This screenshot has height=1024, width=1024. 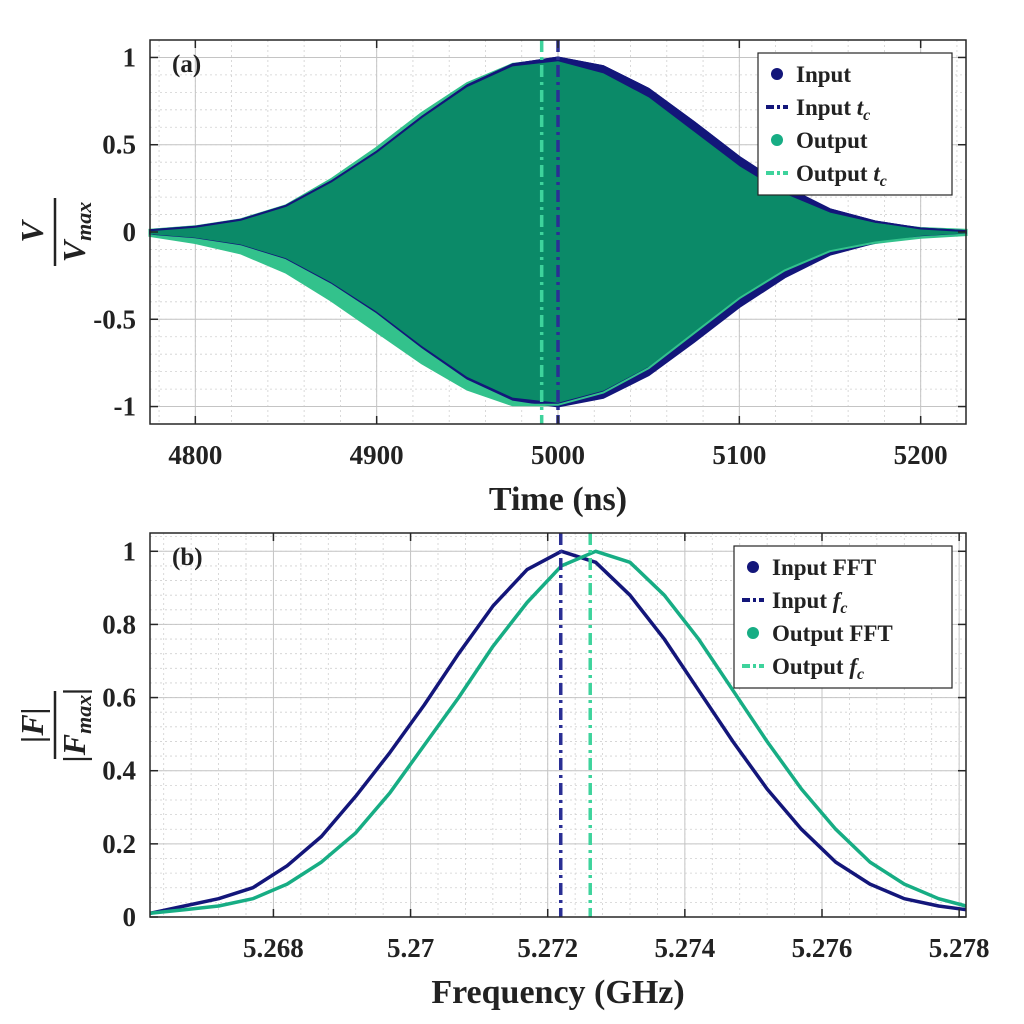 I want to click on y-tick-label: -0.5, so click(x=114, y=319).